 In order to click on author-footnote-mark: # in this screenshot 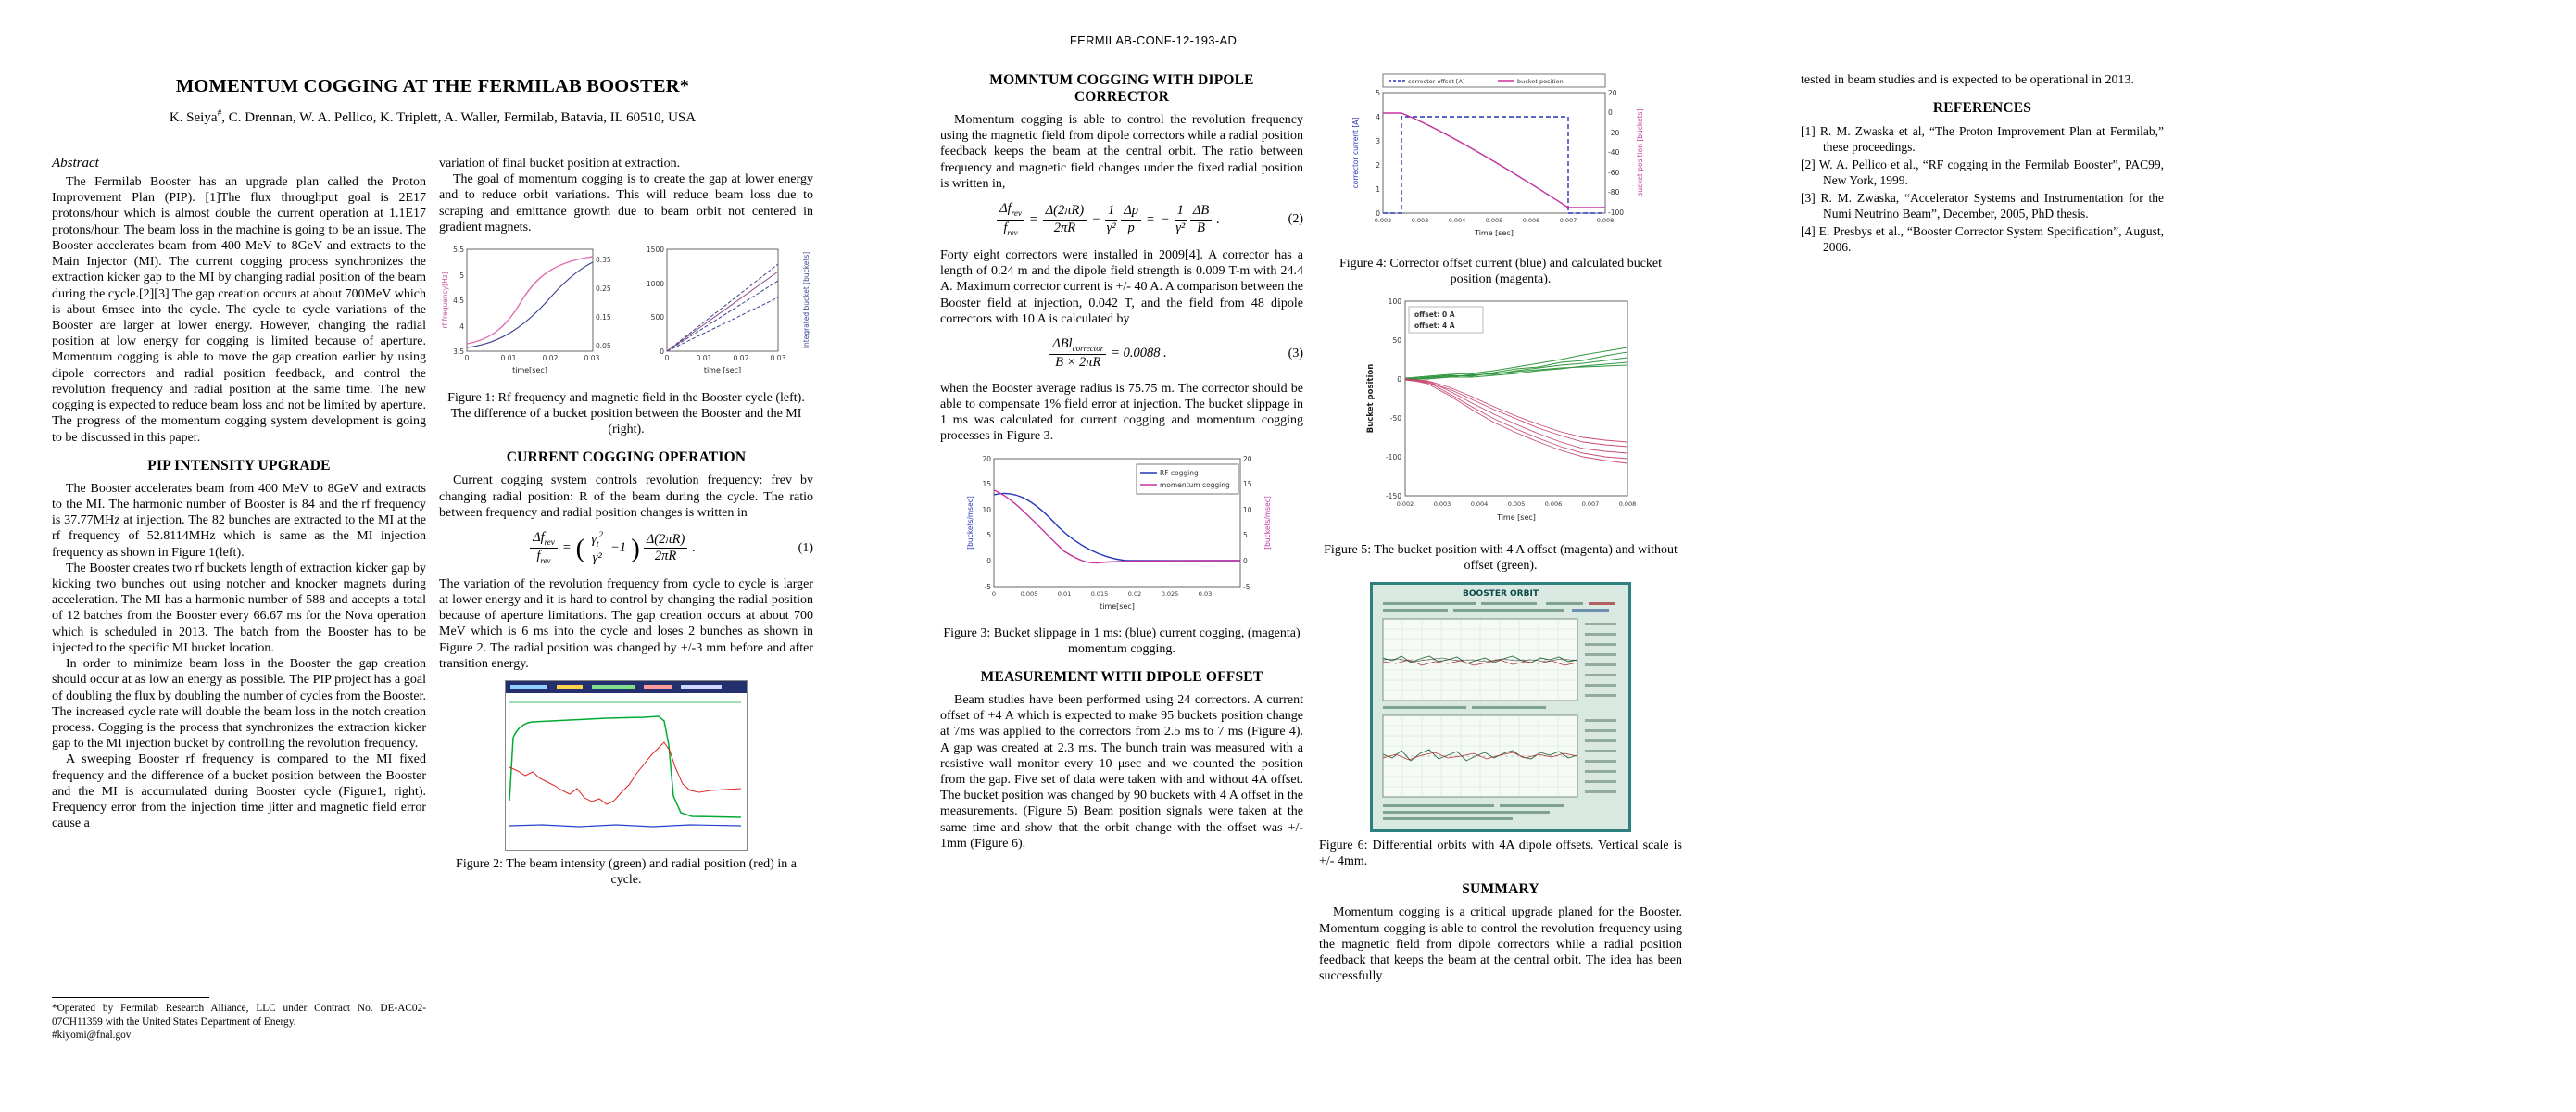, I will do `click(219, 114)`.